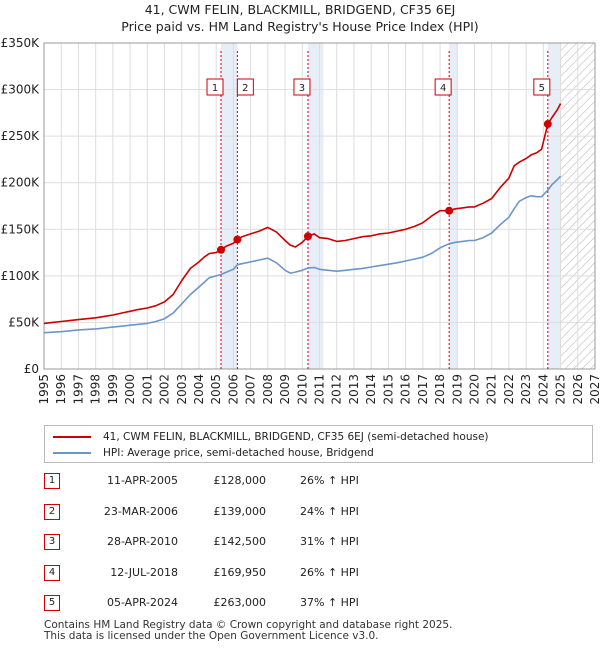  Describe the element at coordinates (240, 541) in the screenshot. I see `sale-price: £142,500` at that location.